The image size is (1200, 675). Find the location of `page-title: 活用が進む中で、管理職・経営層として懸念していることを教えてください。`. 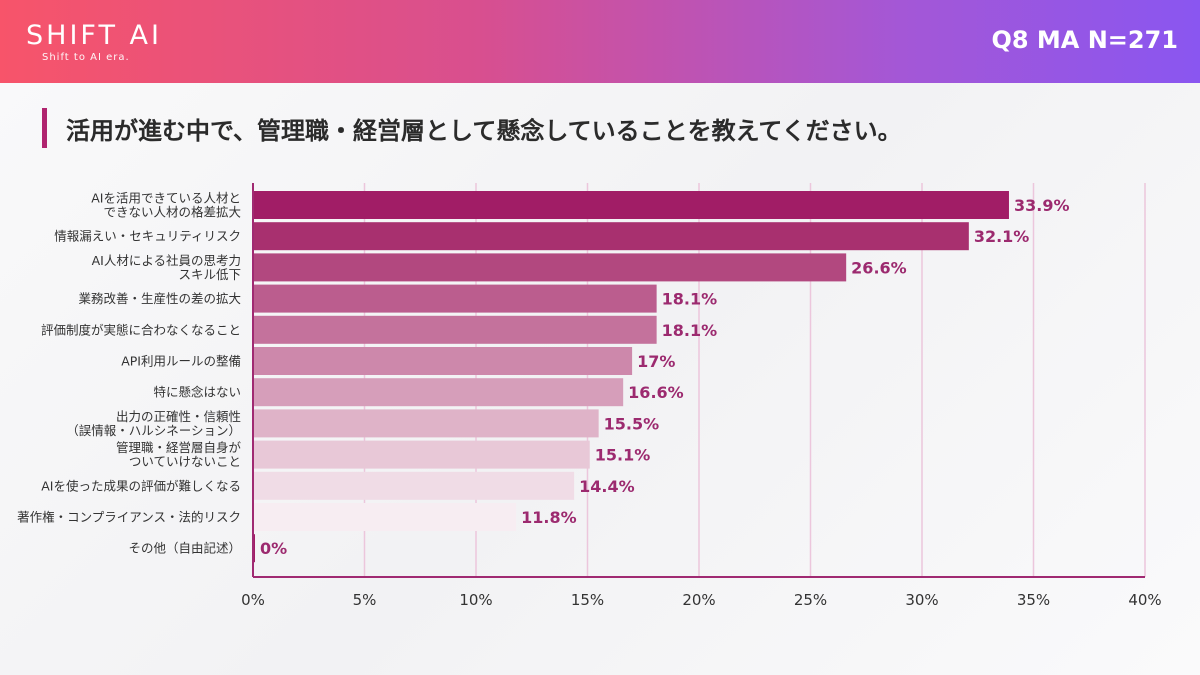

page-title: 活用が進む中で、管理職・経営層として懸念していることを教えてください。 is located at coordinates (484, 131).